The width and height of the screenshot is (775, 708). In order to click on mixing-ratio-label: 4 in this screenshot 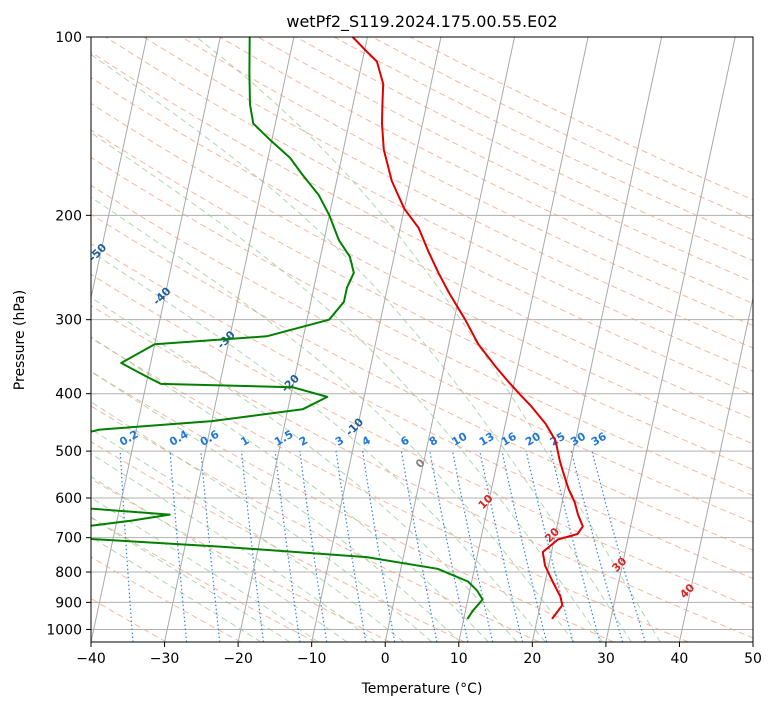, I will do `click(366, 440)`.